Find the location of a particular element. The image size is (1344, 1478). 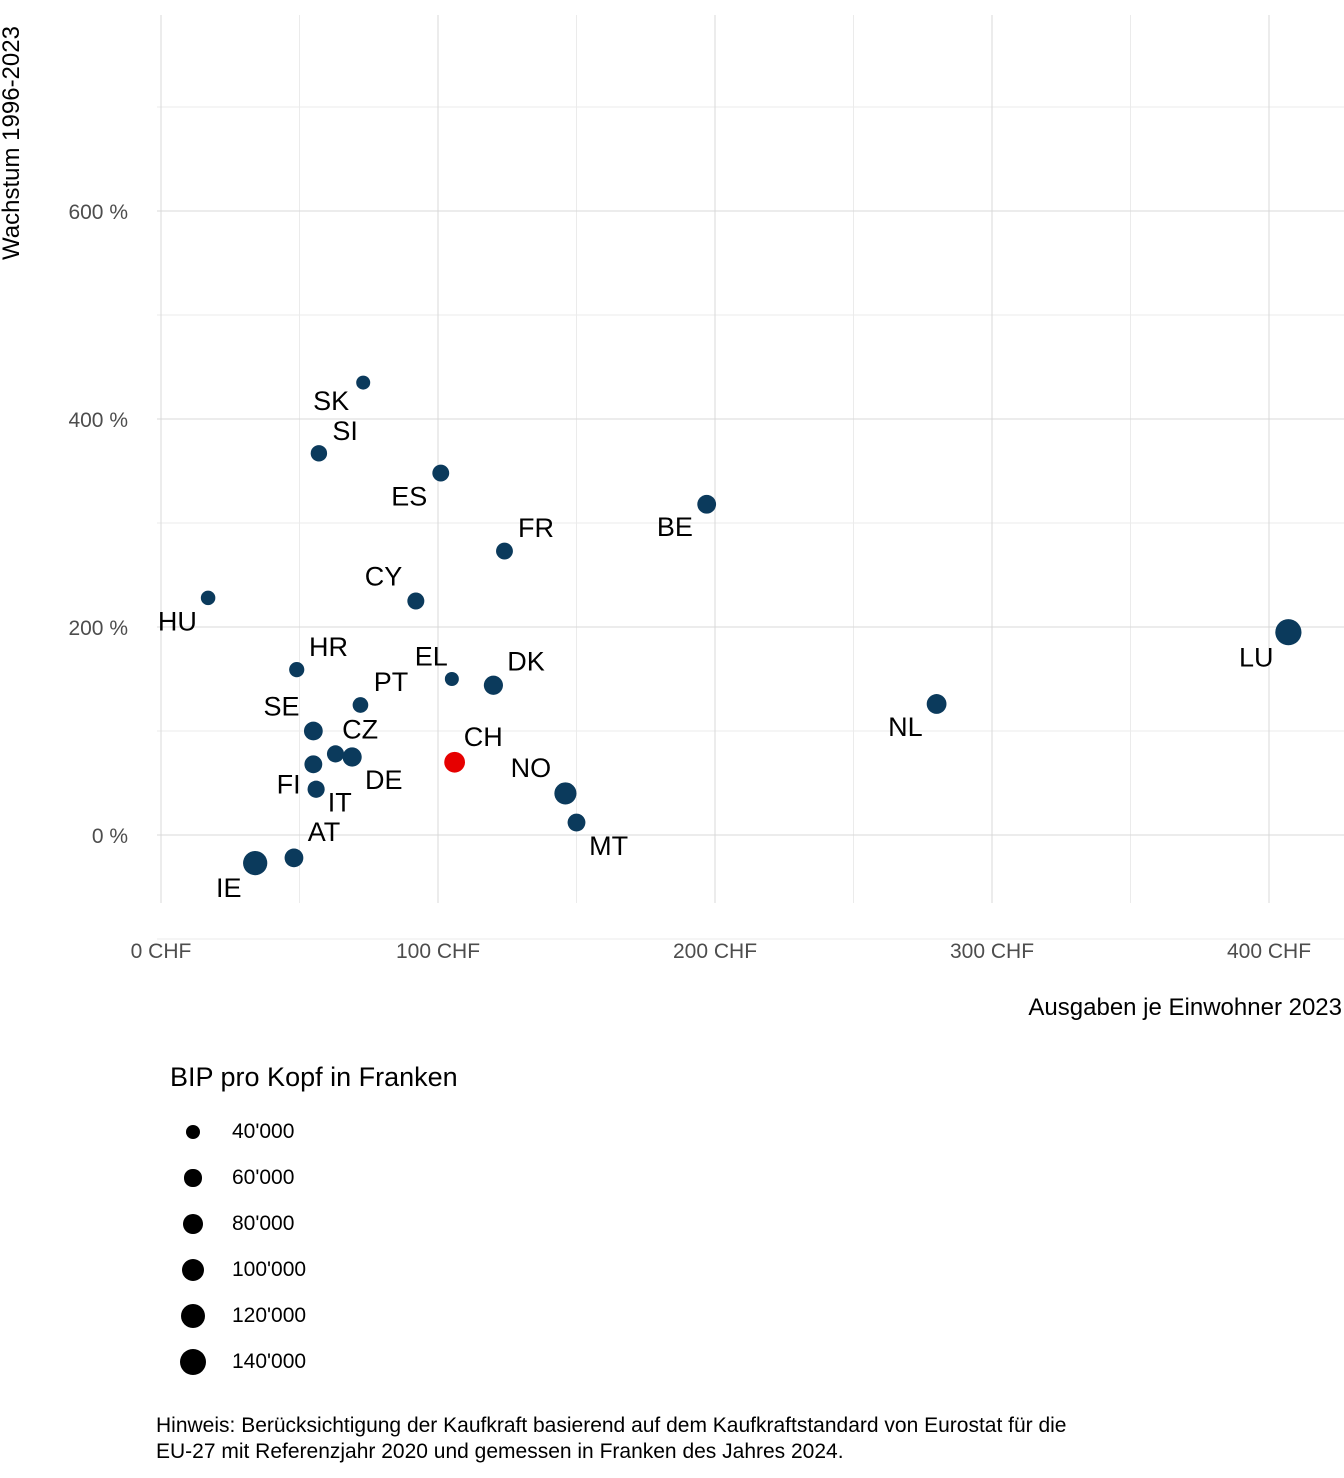

legend-label: 140'000 is located at coordinates (269, 1361).